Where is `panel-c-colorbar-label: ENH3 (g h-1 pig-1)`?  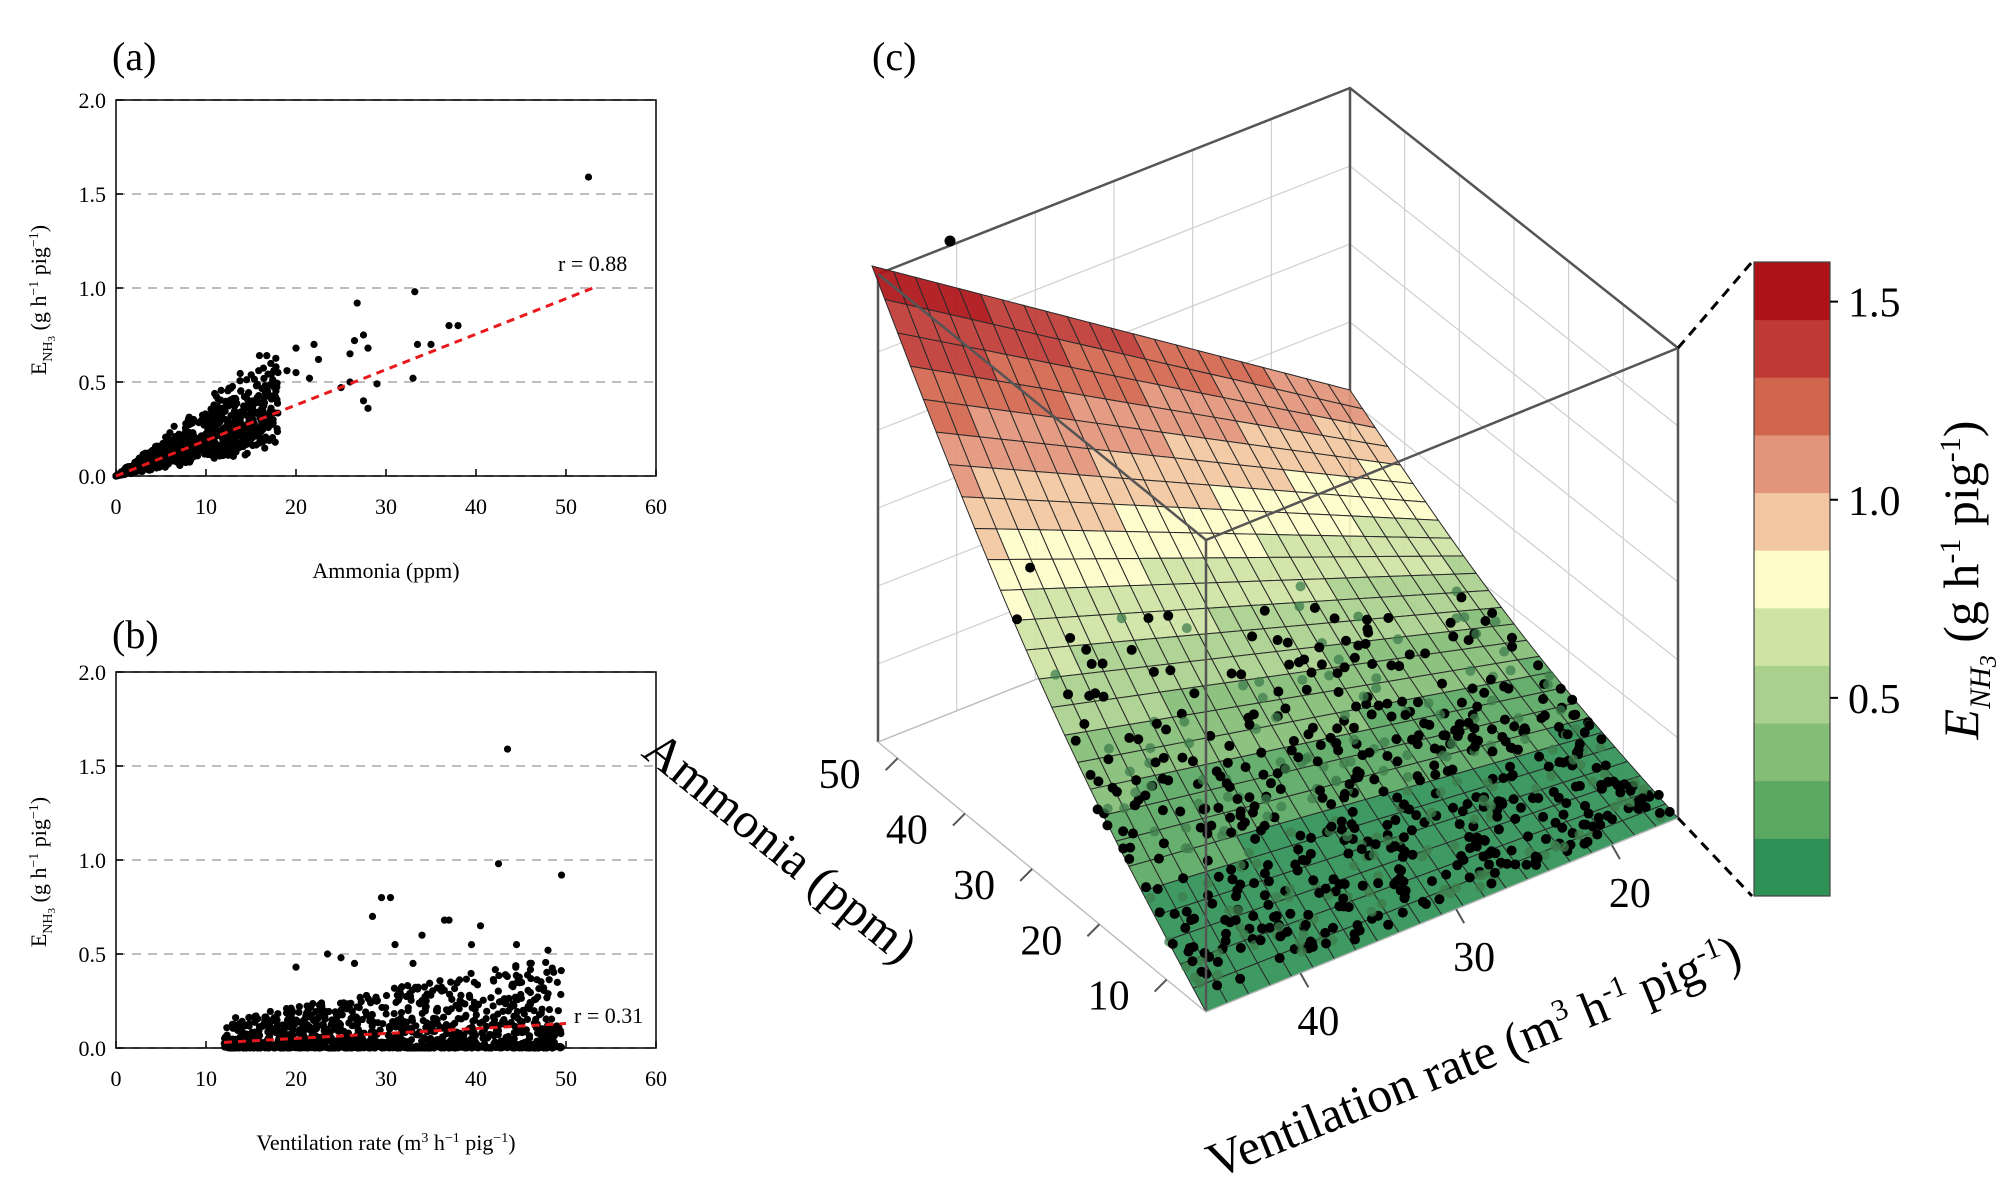
panel-c-colorbar-label: ENH3 (g h-1 pig-1) is located at coordinates (1967, 581).